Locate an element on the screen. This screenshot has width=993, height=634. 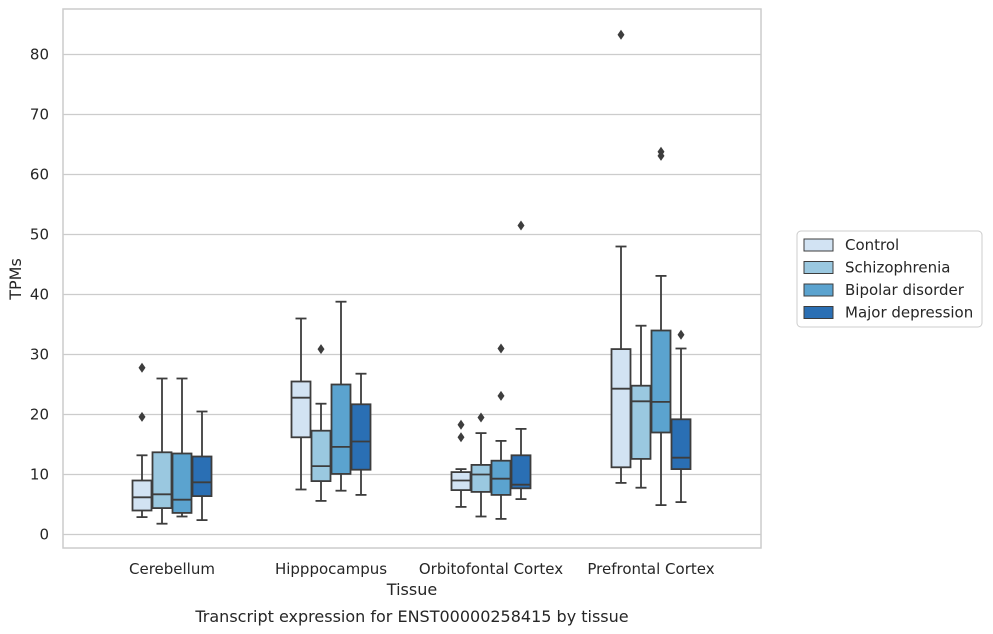
y-tick-label: 0 is located at coordinates (44, 535).